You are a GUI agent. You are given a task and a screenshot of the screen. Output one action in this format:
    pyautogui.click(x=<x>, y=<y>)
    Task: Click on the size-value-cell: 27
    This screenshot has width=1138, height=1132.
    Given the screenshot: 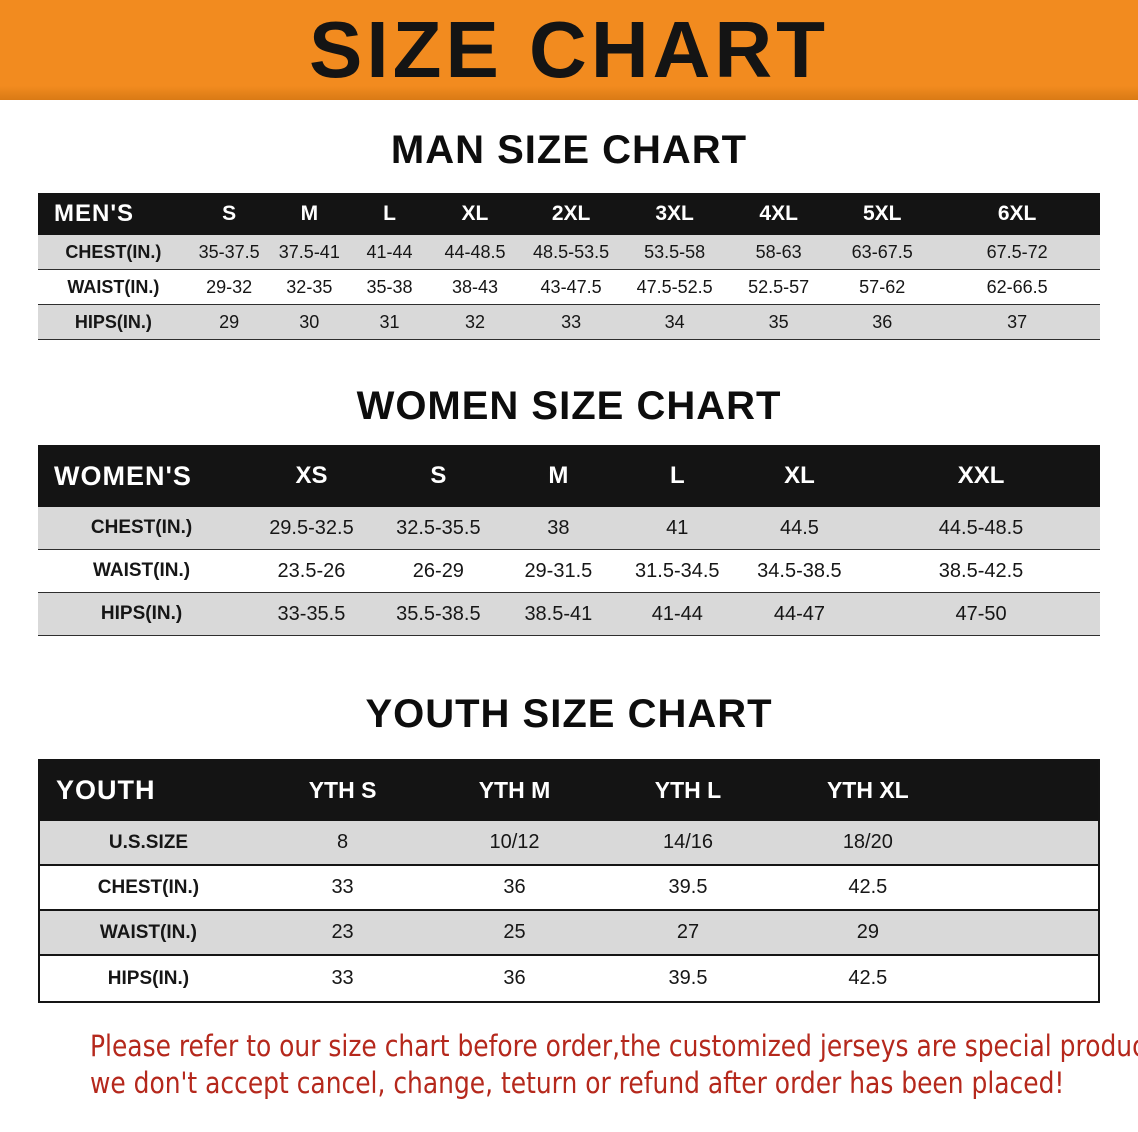 What is the action you would take?
    pyautogui.click(x=688, y=932)
    